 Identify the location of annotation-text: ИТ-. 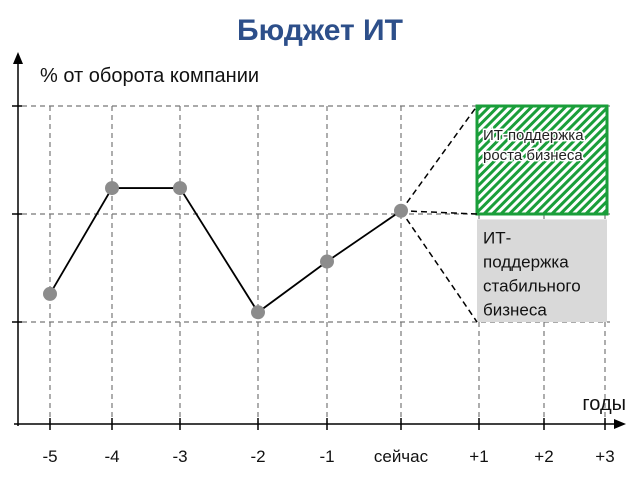
(497, 237).